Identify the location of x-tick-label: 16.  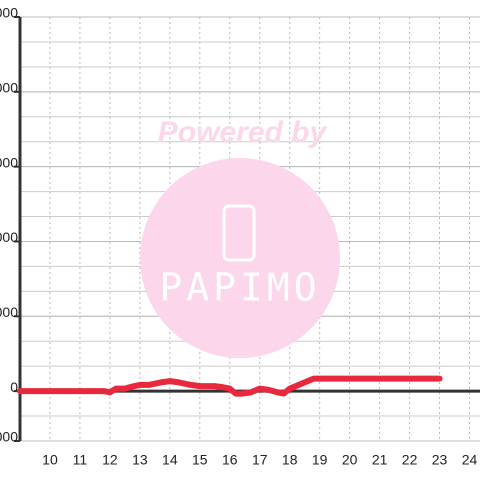
(230, 460).